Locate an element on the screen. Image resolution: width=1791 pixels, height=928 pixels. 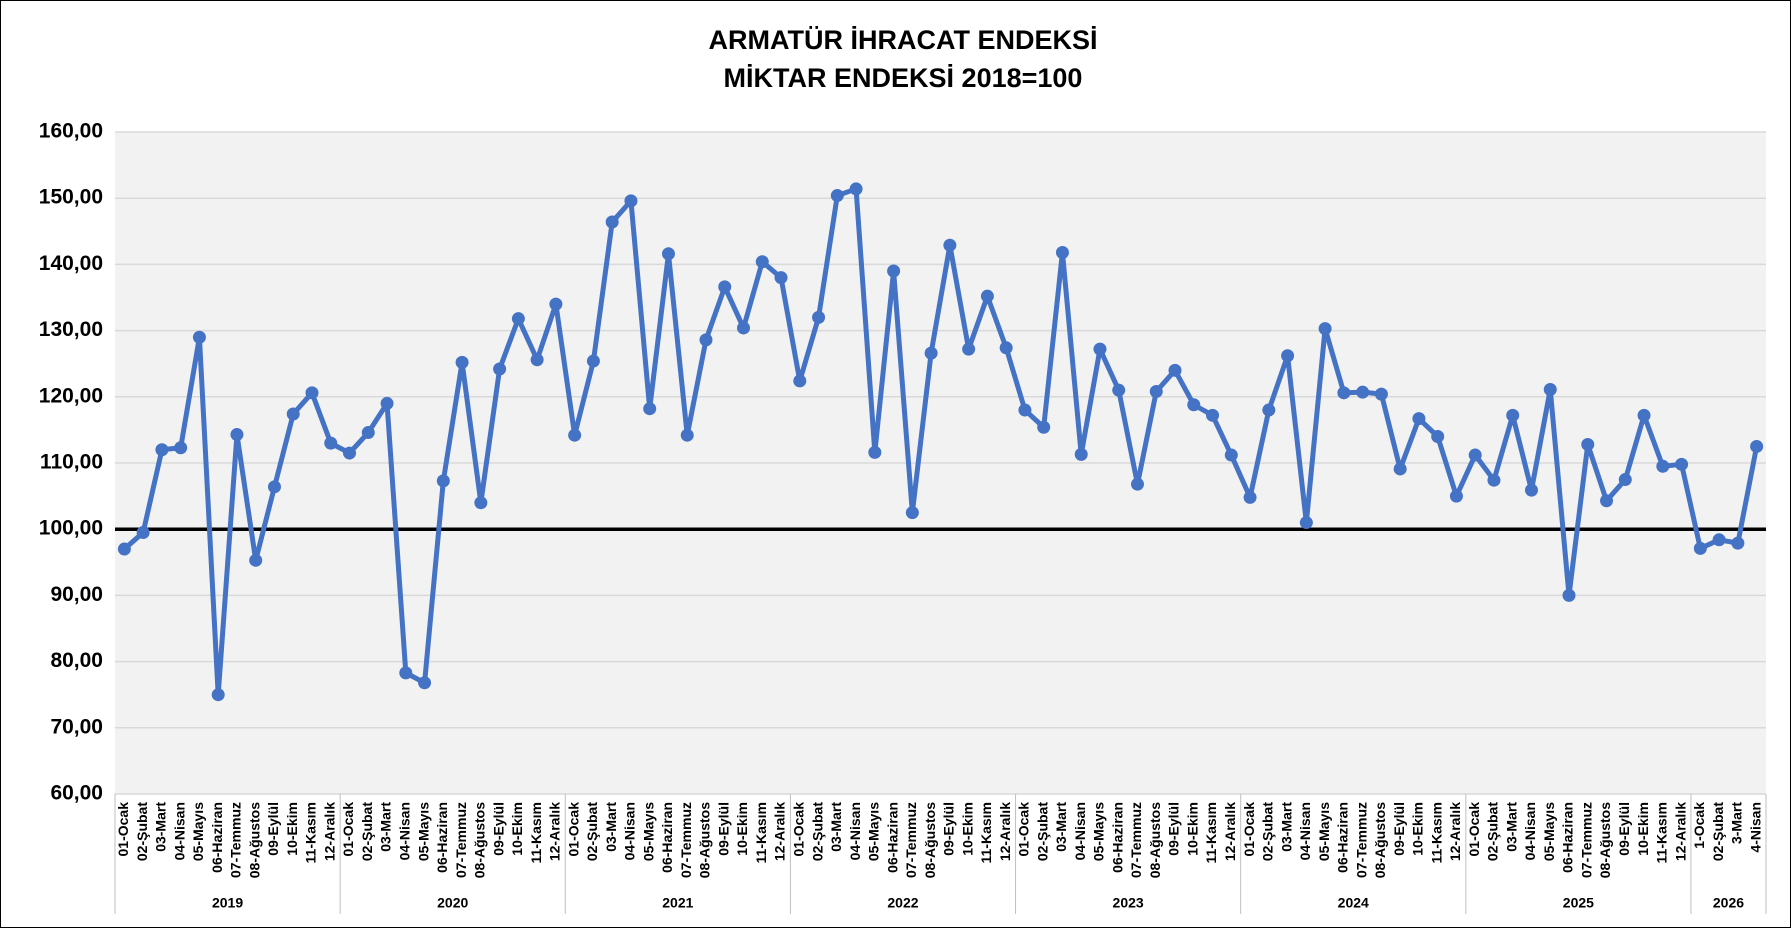
x-tick-label: 4-Nisan is located at coordinates (1755, 827).